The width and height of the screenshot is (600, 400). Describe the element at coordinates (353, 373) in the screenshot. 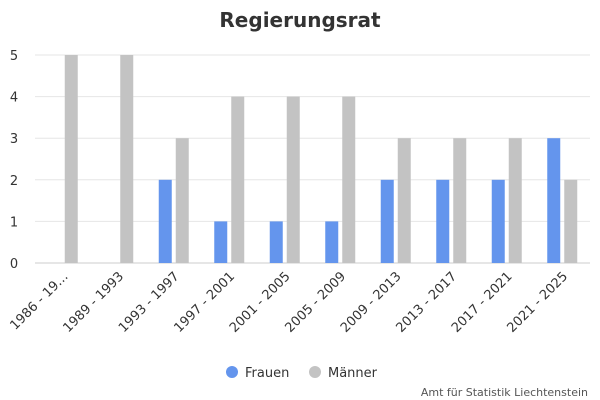

I see `legend-label-maenner: Männer` at that location.